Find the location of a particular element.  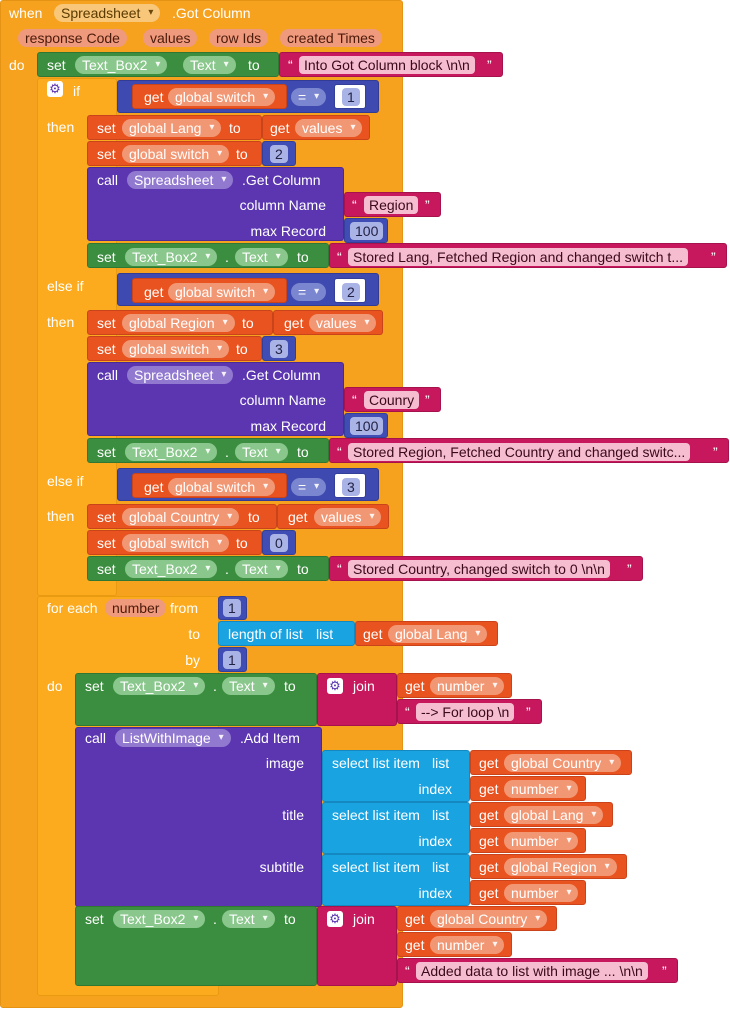

param-response-code: response Code is located at coordinates (72, 38).